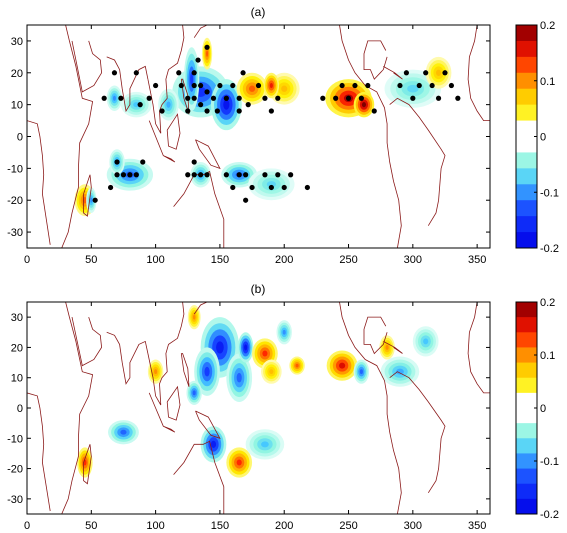 Image resolution: width=567 pixels, height=533 pixels. Describe the element at coordinates (284, 526) in the screenshot. I see `x-tick-label: 200` at that location.